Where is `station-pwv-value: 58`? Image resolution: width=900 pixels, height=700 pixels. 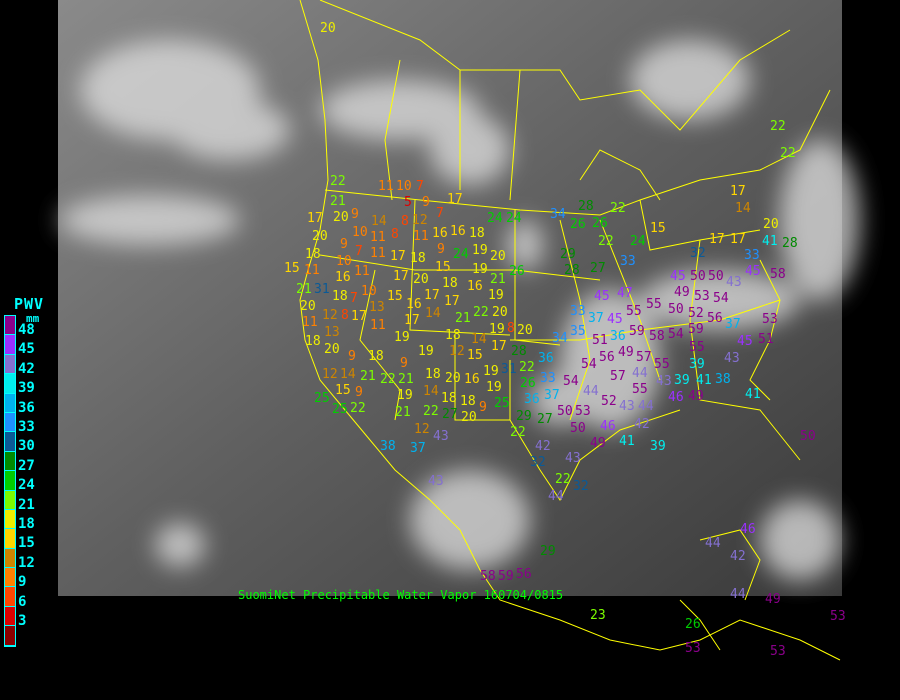
station-pwv-value: 58 is located at coordinates (657, 336).